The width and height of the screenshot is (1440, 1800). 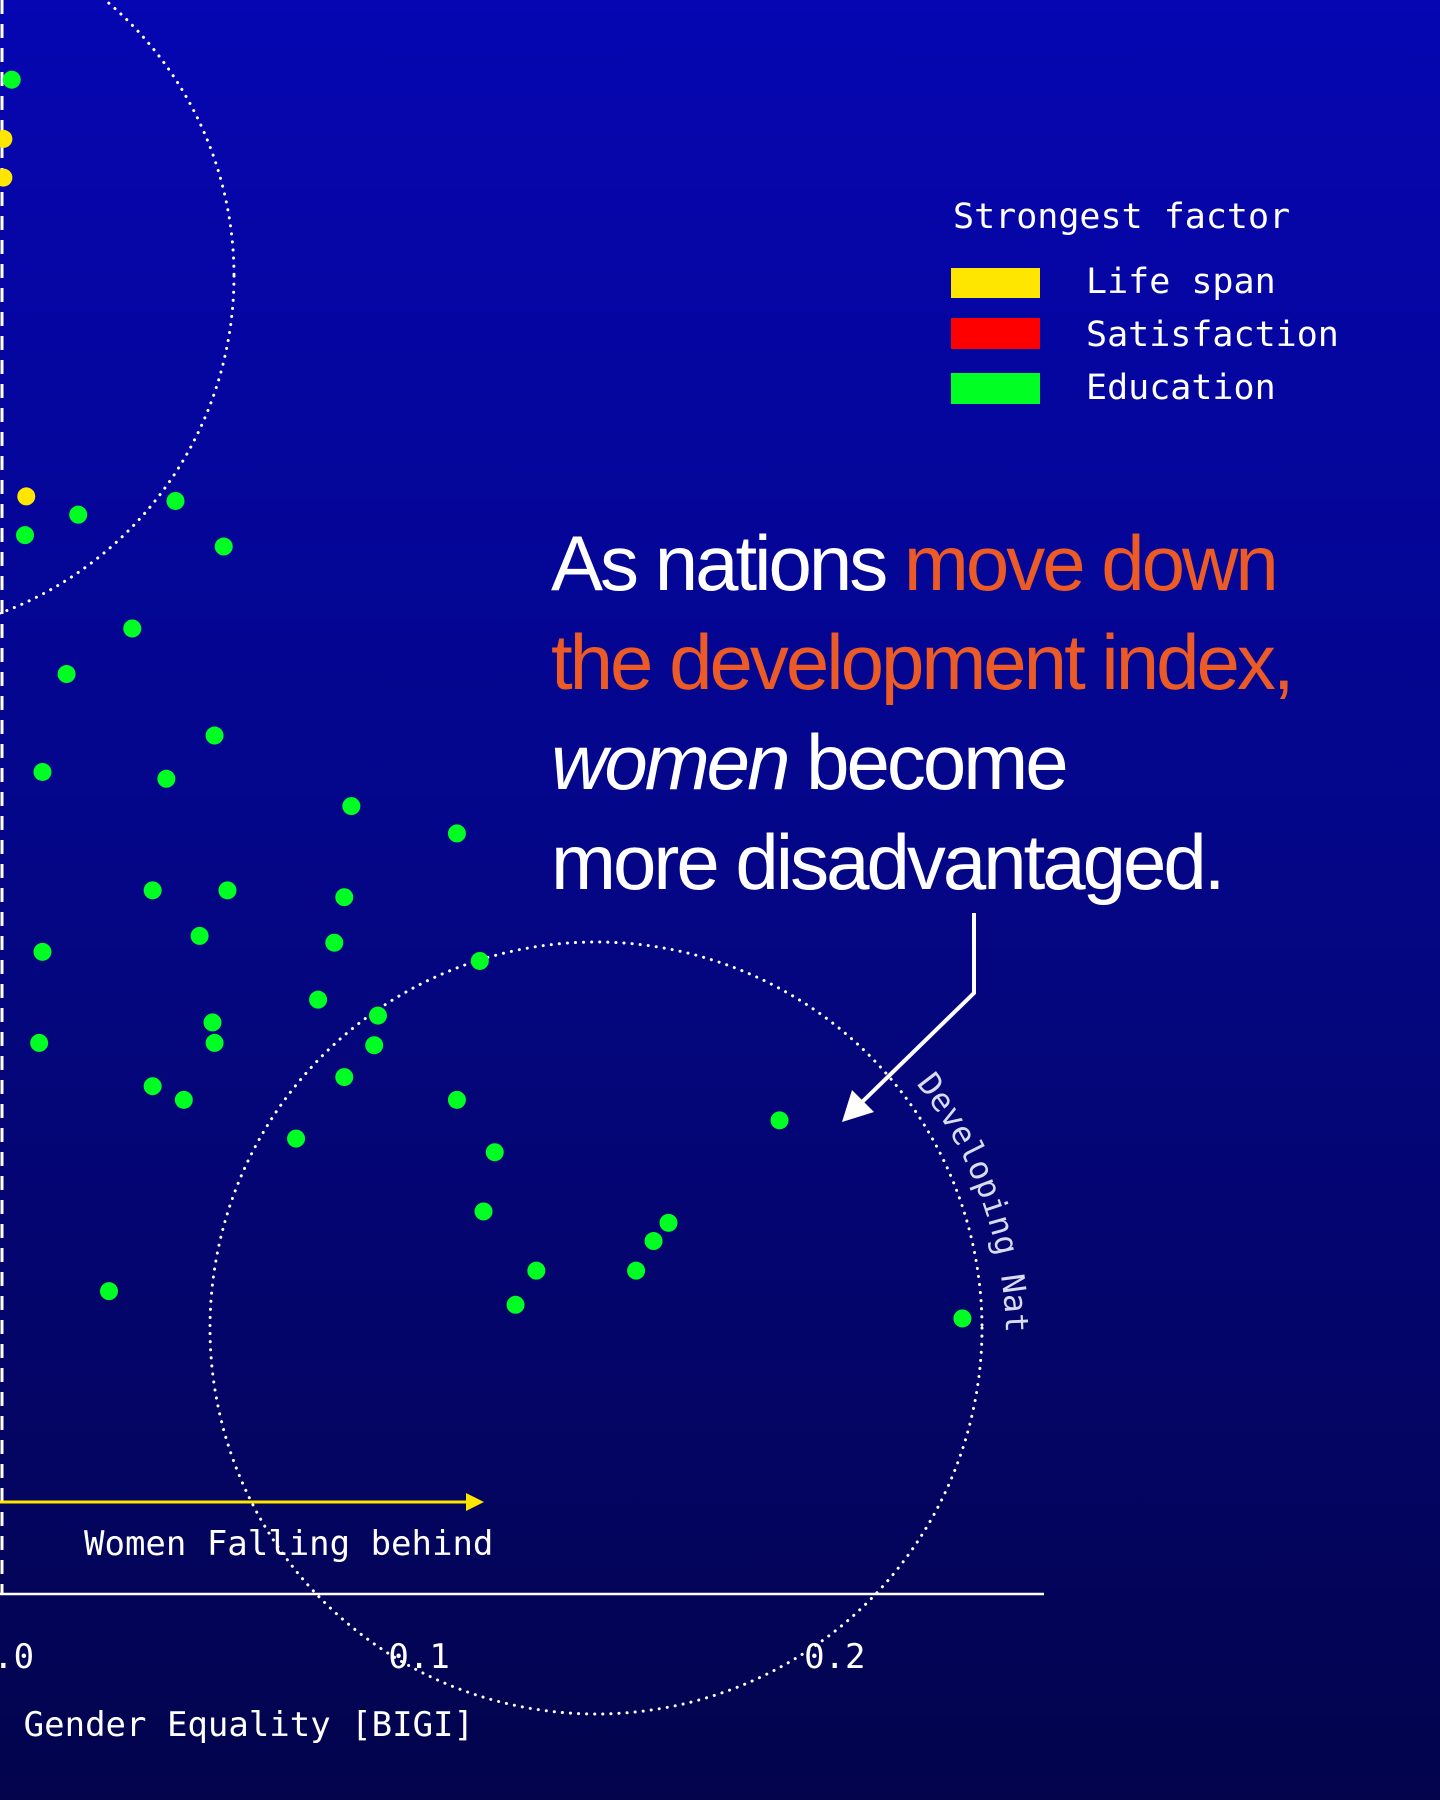 I want to click on x-tick-label: 0.2, so click(x=834, y=1657).